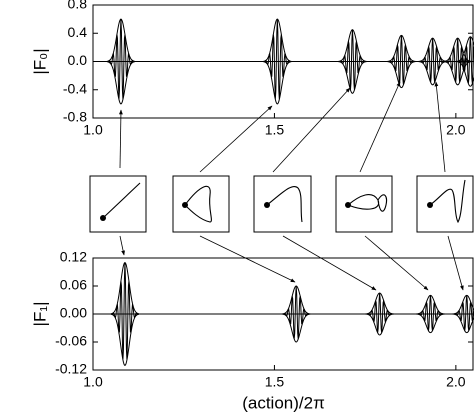  What do you see at coordinates (39, 61) in the screenshot?
I see `y-axis-label: |F₀|` at bounding box center [39, 61].